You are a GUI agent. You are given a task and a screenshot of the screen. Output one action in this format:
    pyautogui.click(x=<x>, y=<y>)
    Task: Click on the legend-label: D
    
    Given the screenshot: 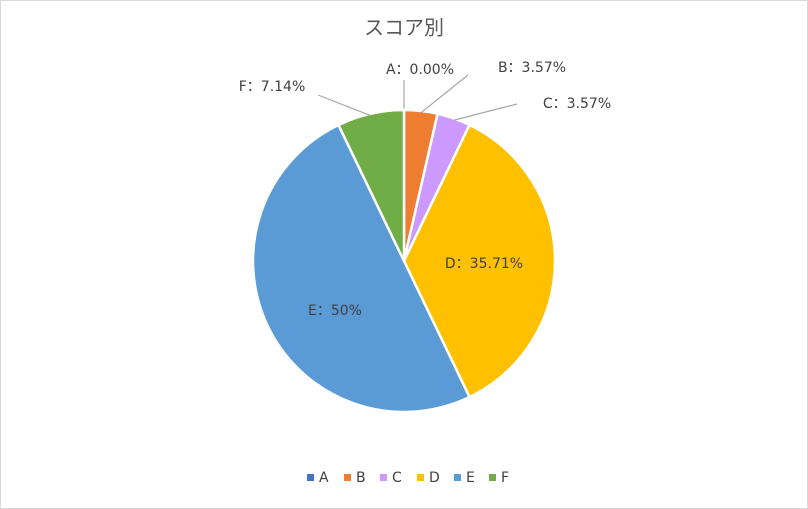 What is the action you would take?
    pyautogui.click(x=434, y=478)
    